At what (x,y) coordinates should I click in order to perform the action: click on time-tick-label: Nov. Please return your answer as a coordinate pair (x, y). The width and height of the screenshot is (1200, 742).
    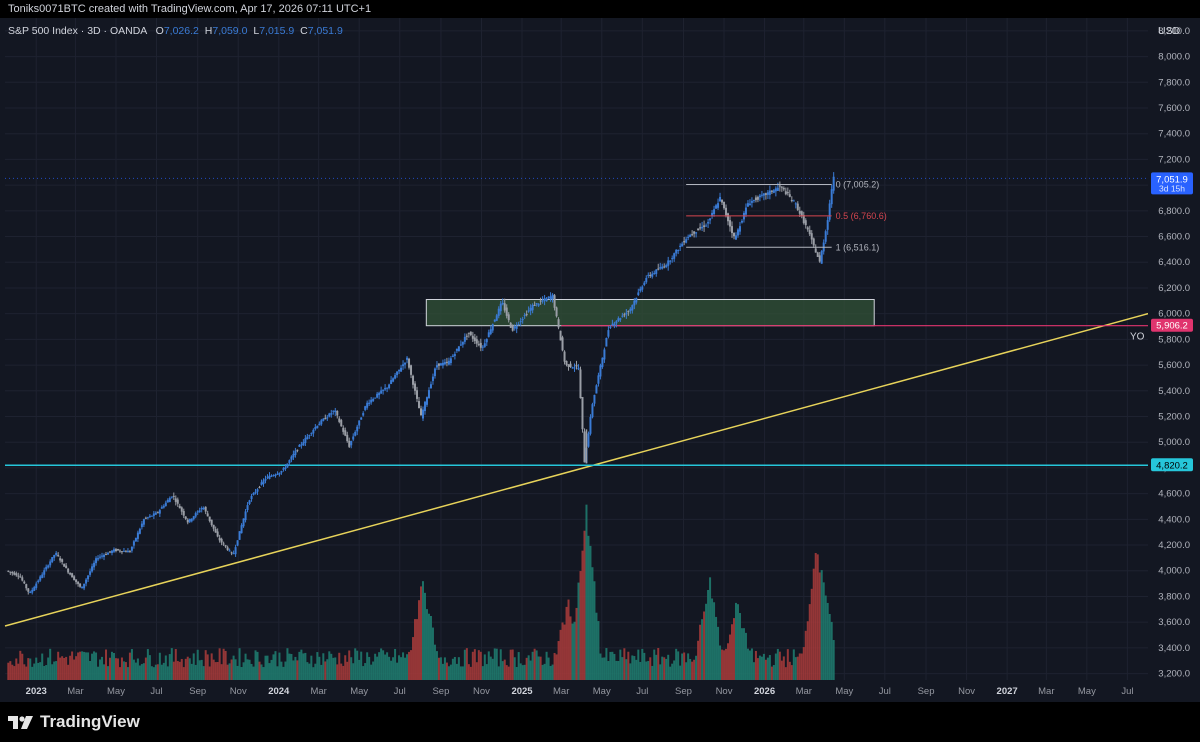
    Looking at the image, I should click on (724, 691).